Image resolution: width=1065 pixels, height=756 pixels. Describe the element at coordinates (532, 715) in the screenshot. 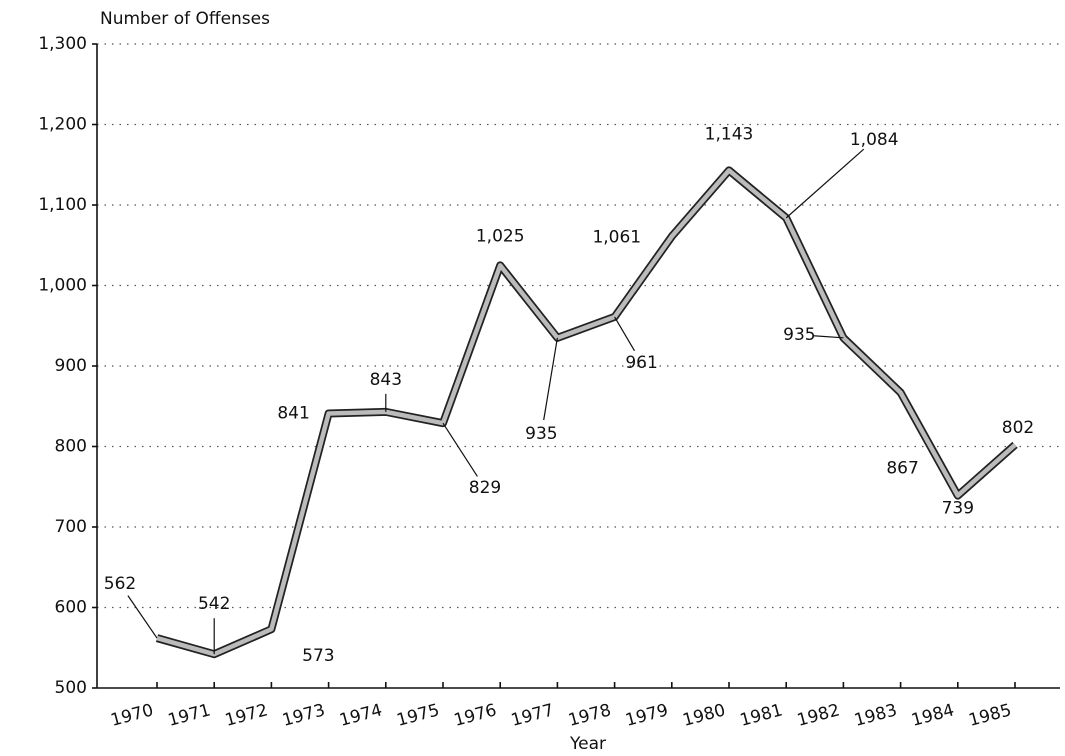

I see `x-tick-label: 1977` at that location.